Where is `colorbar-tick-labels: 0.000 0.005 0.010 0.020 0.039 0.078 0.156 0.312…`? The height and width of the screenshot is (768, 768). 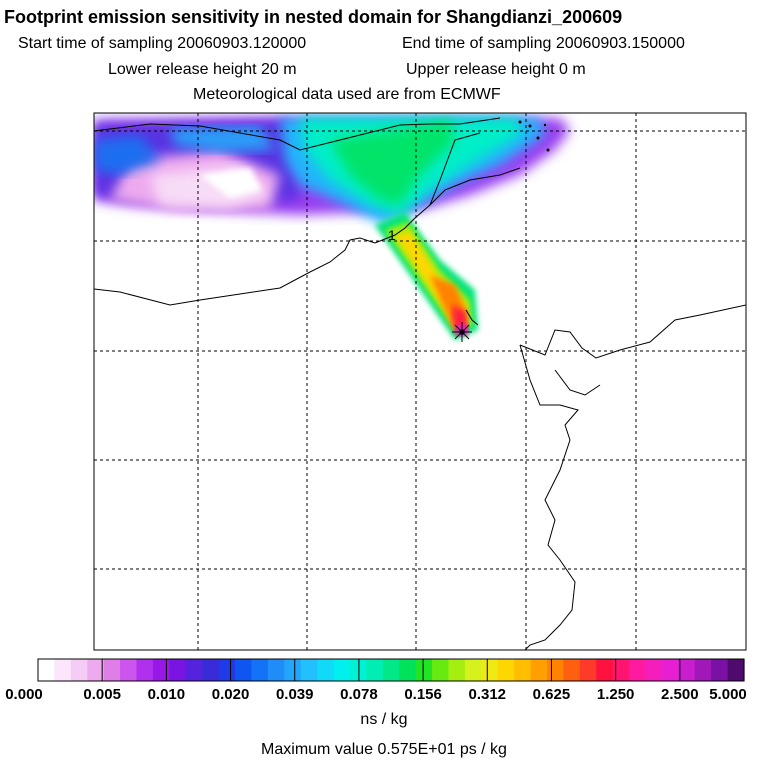
colorbar-tick-labels: 0.000 0.005 0.010 0.020 0.039 0.078 0.156 0.312… is located at coordinates (376, 694).